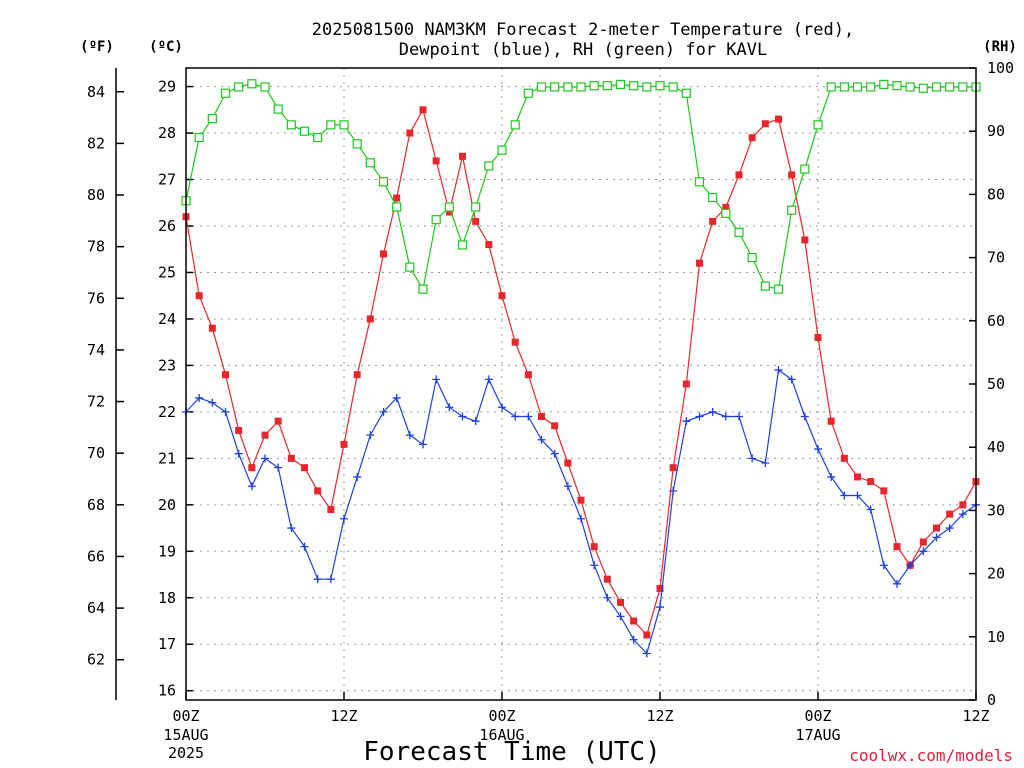  I want to click on celsius-tick-label: 27, so click(167, 180).